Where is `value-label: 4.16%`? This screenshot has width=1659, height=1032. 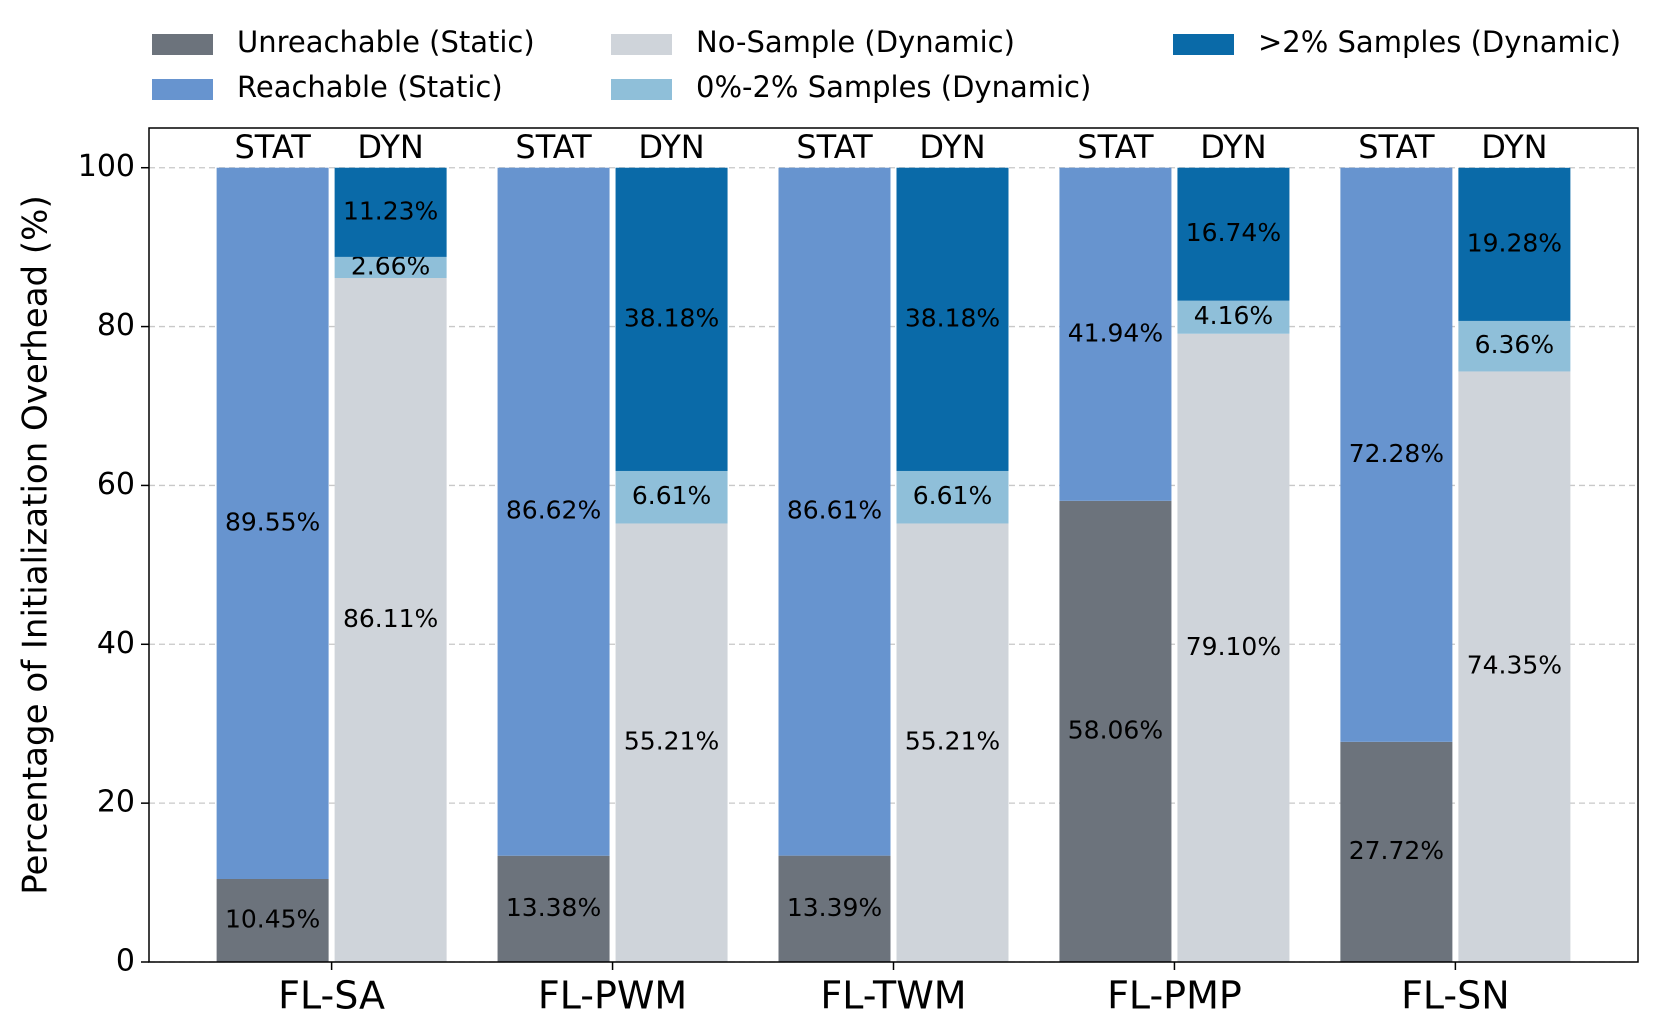
value-label: 4.16% is located at coordinates (1233, 315).